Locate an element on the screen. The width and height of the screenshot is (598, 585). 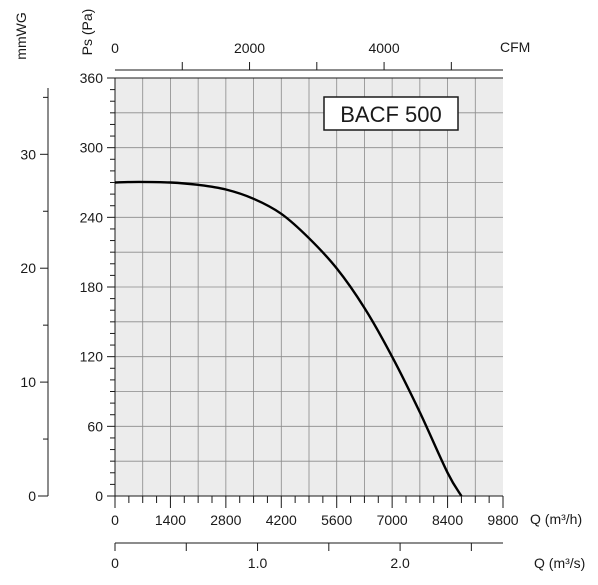
y-tick-label-mmwg: 0 is located at coordinates (32, 496).